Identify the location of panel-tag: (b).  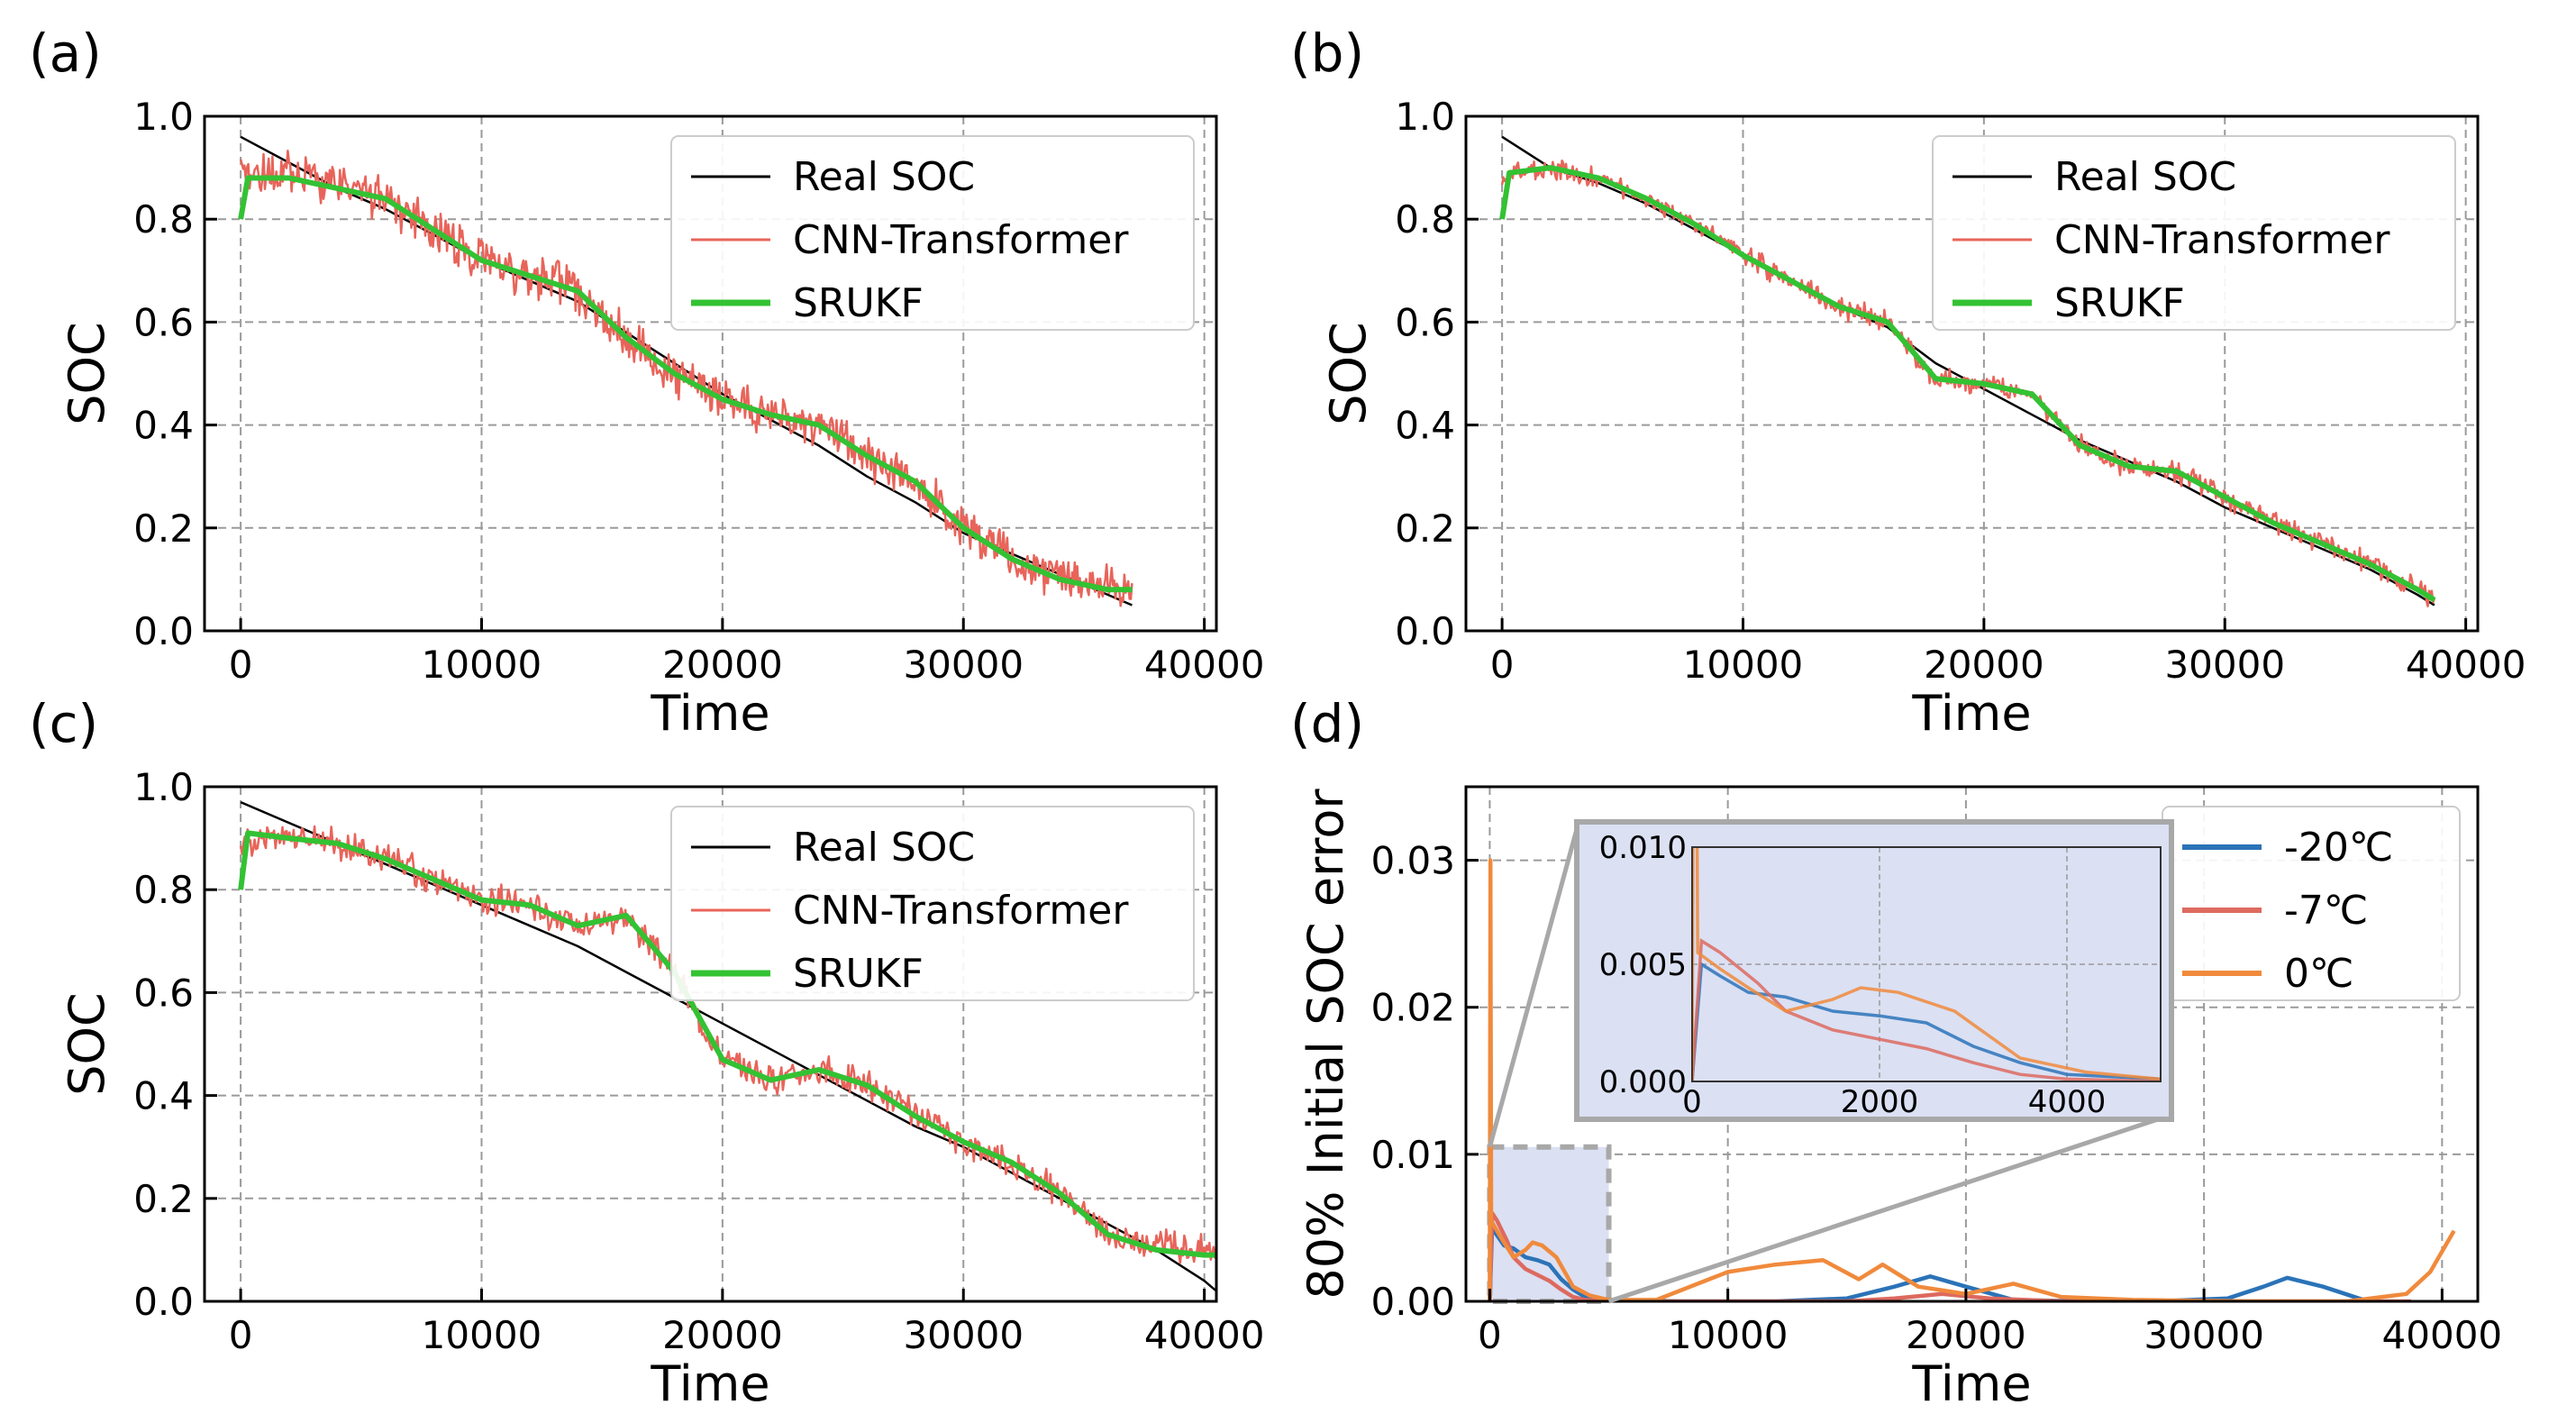
(1327, 53).